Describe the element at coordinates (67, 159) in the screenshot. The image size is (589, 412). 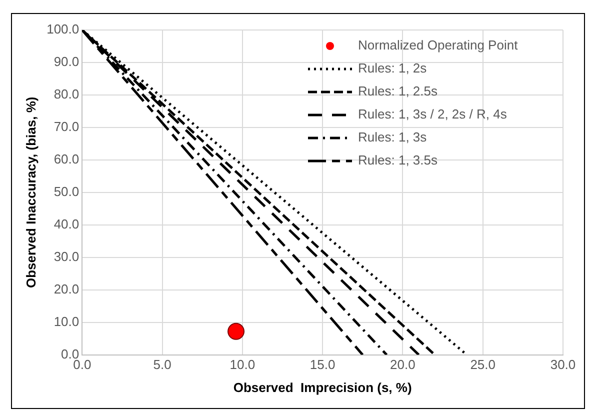
I see `y-tick-label: 60.0` at that location.